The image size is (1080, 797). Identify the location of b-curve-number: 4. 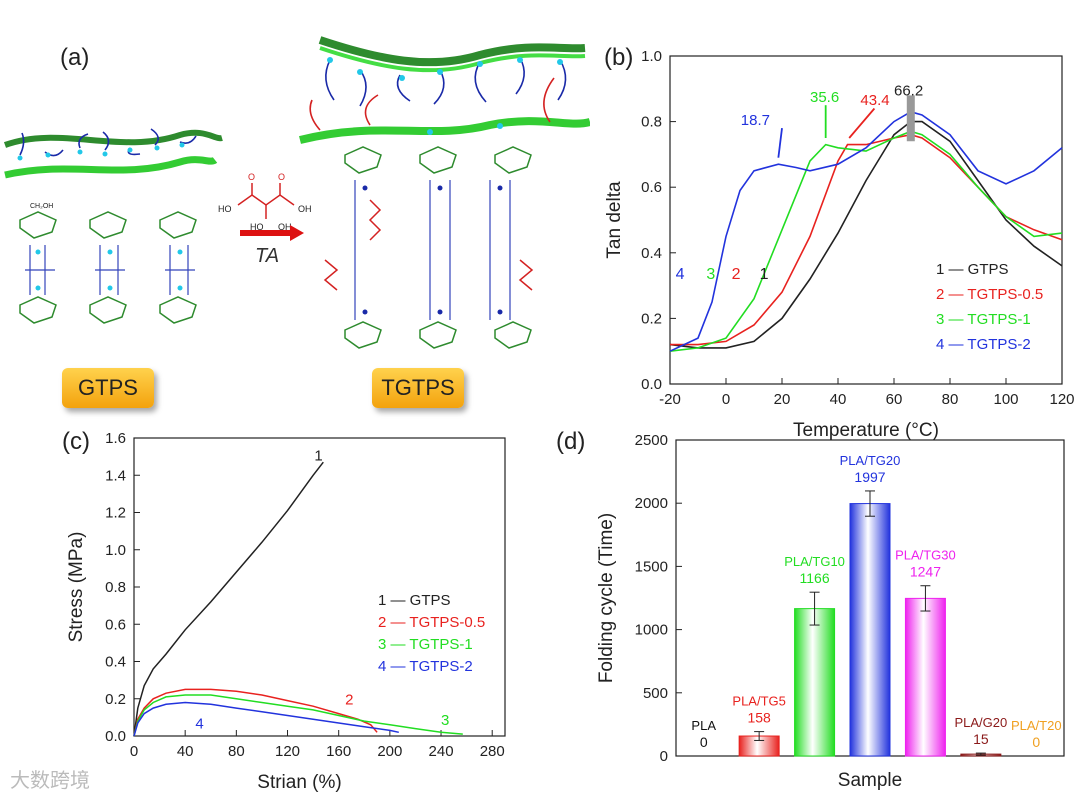
(680, 274).